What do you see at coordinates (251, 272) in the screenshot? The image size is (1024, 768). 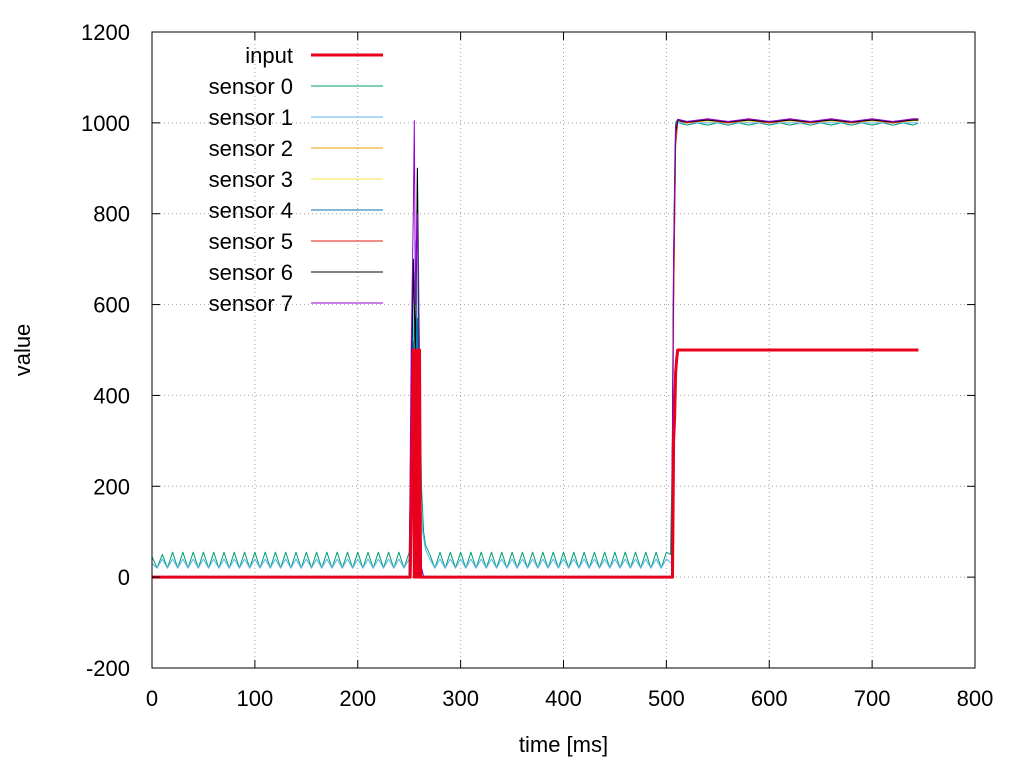 I see `legend-label-sensor-6: sensor 6` at bounding box center [251, 272].